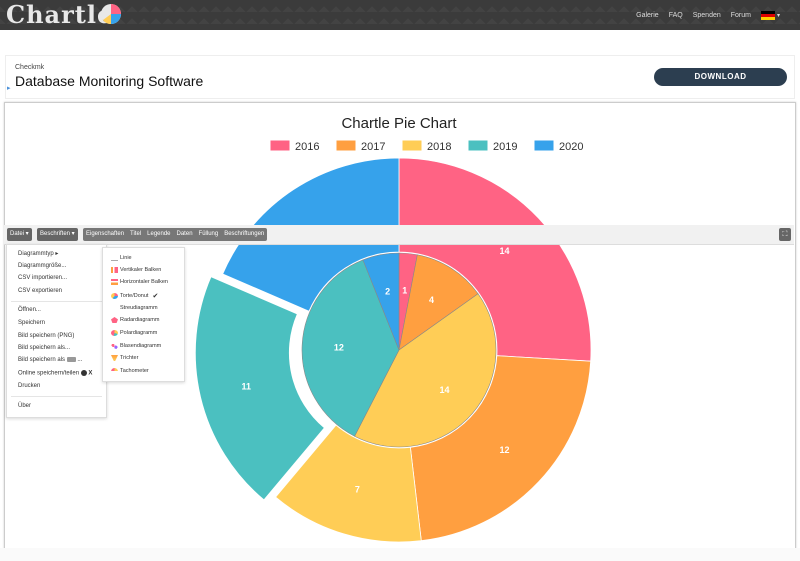 Image resolution: width=800 pixels, height=561 pixels. Describe the element at coordinates (425, 370) in the screenshot. I see `inner-slice-2018` at that location.